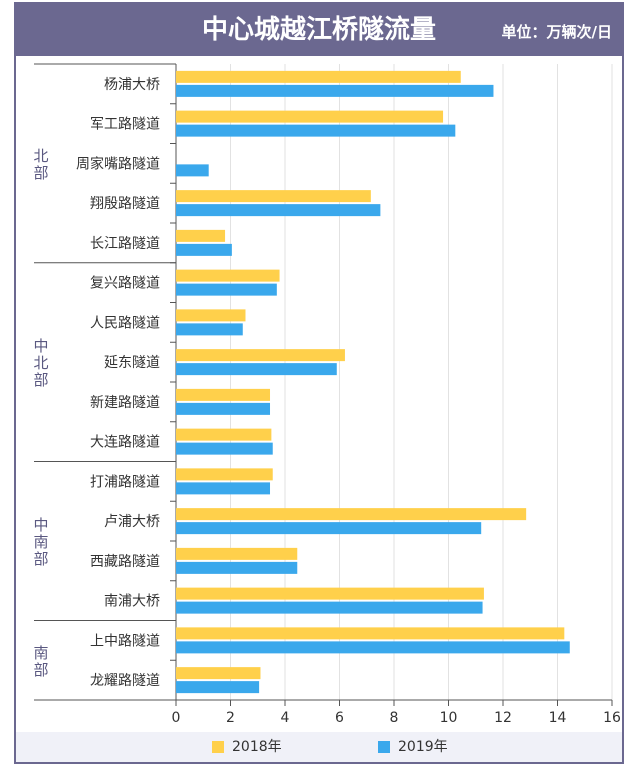  What do you see at coordinates (125, 244) in the screenshot?
I see `category-label: 长江路隧道` at bounding box center [125, 244].